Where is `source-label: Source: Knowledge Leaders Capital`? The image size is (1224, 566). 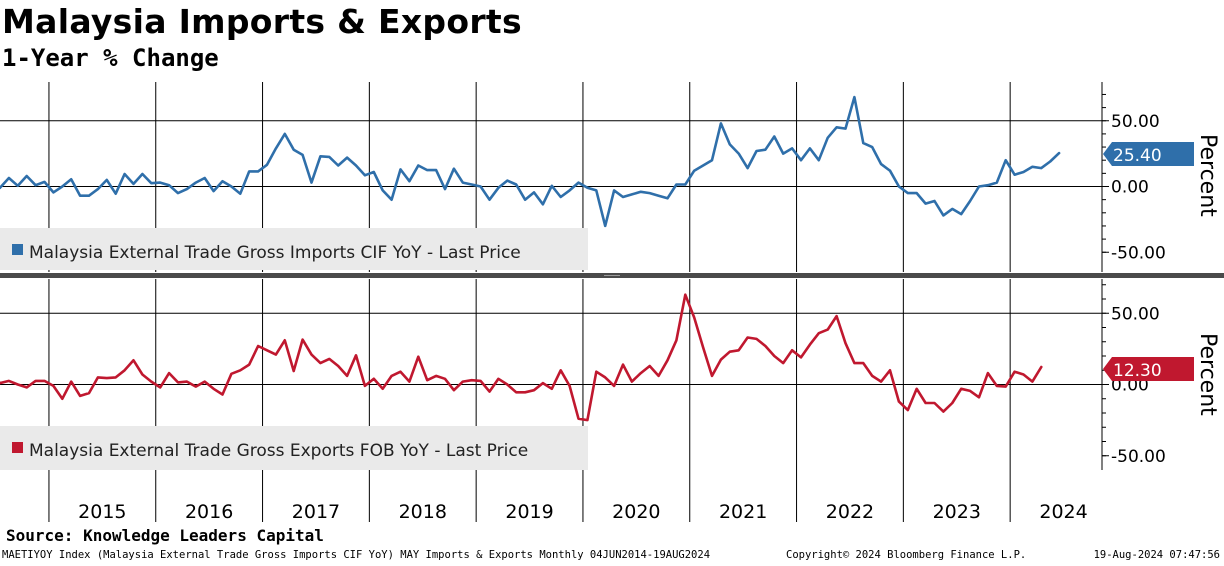
source-label: Source: Knowledge Leaders Capital is located at coordinates (165, 535).